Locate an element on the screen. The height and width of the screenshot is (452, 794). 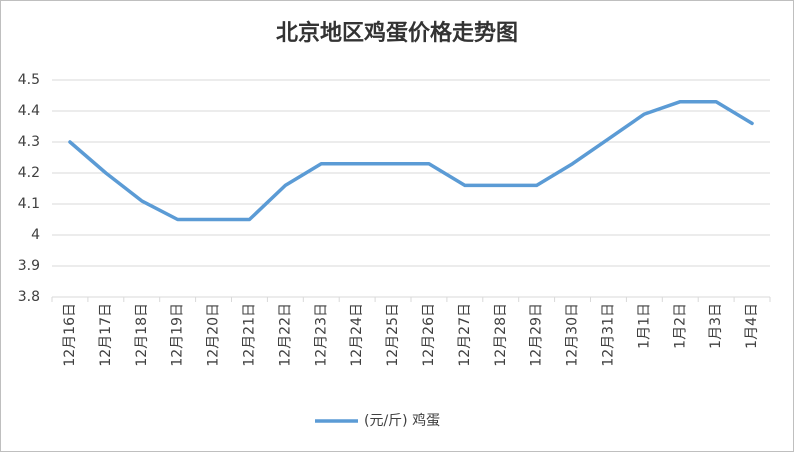
x-tick-label: 12月21日 is located at coordinates (249, 335).